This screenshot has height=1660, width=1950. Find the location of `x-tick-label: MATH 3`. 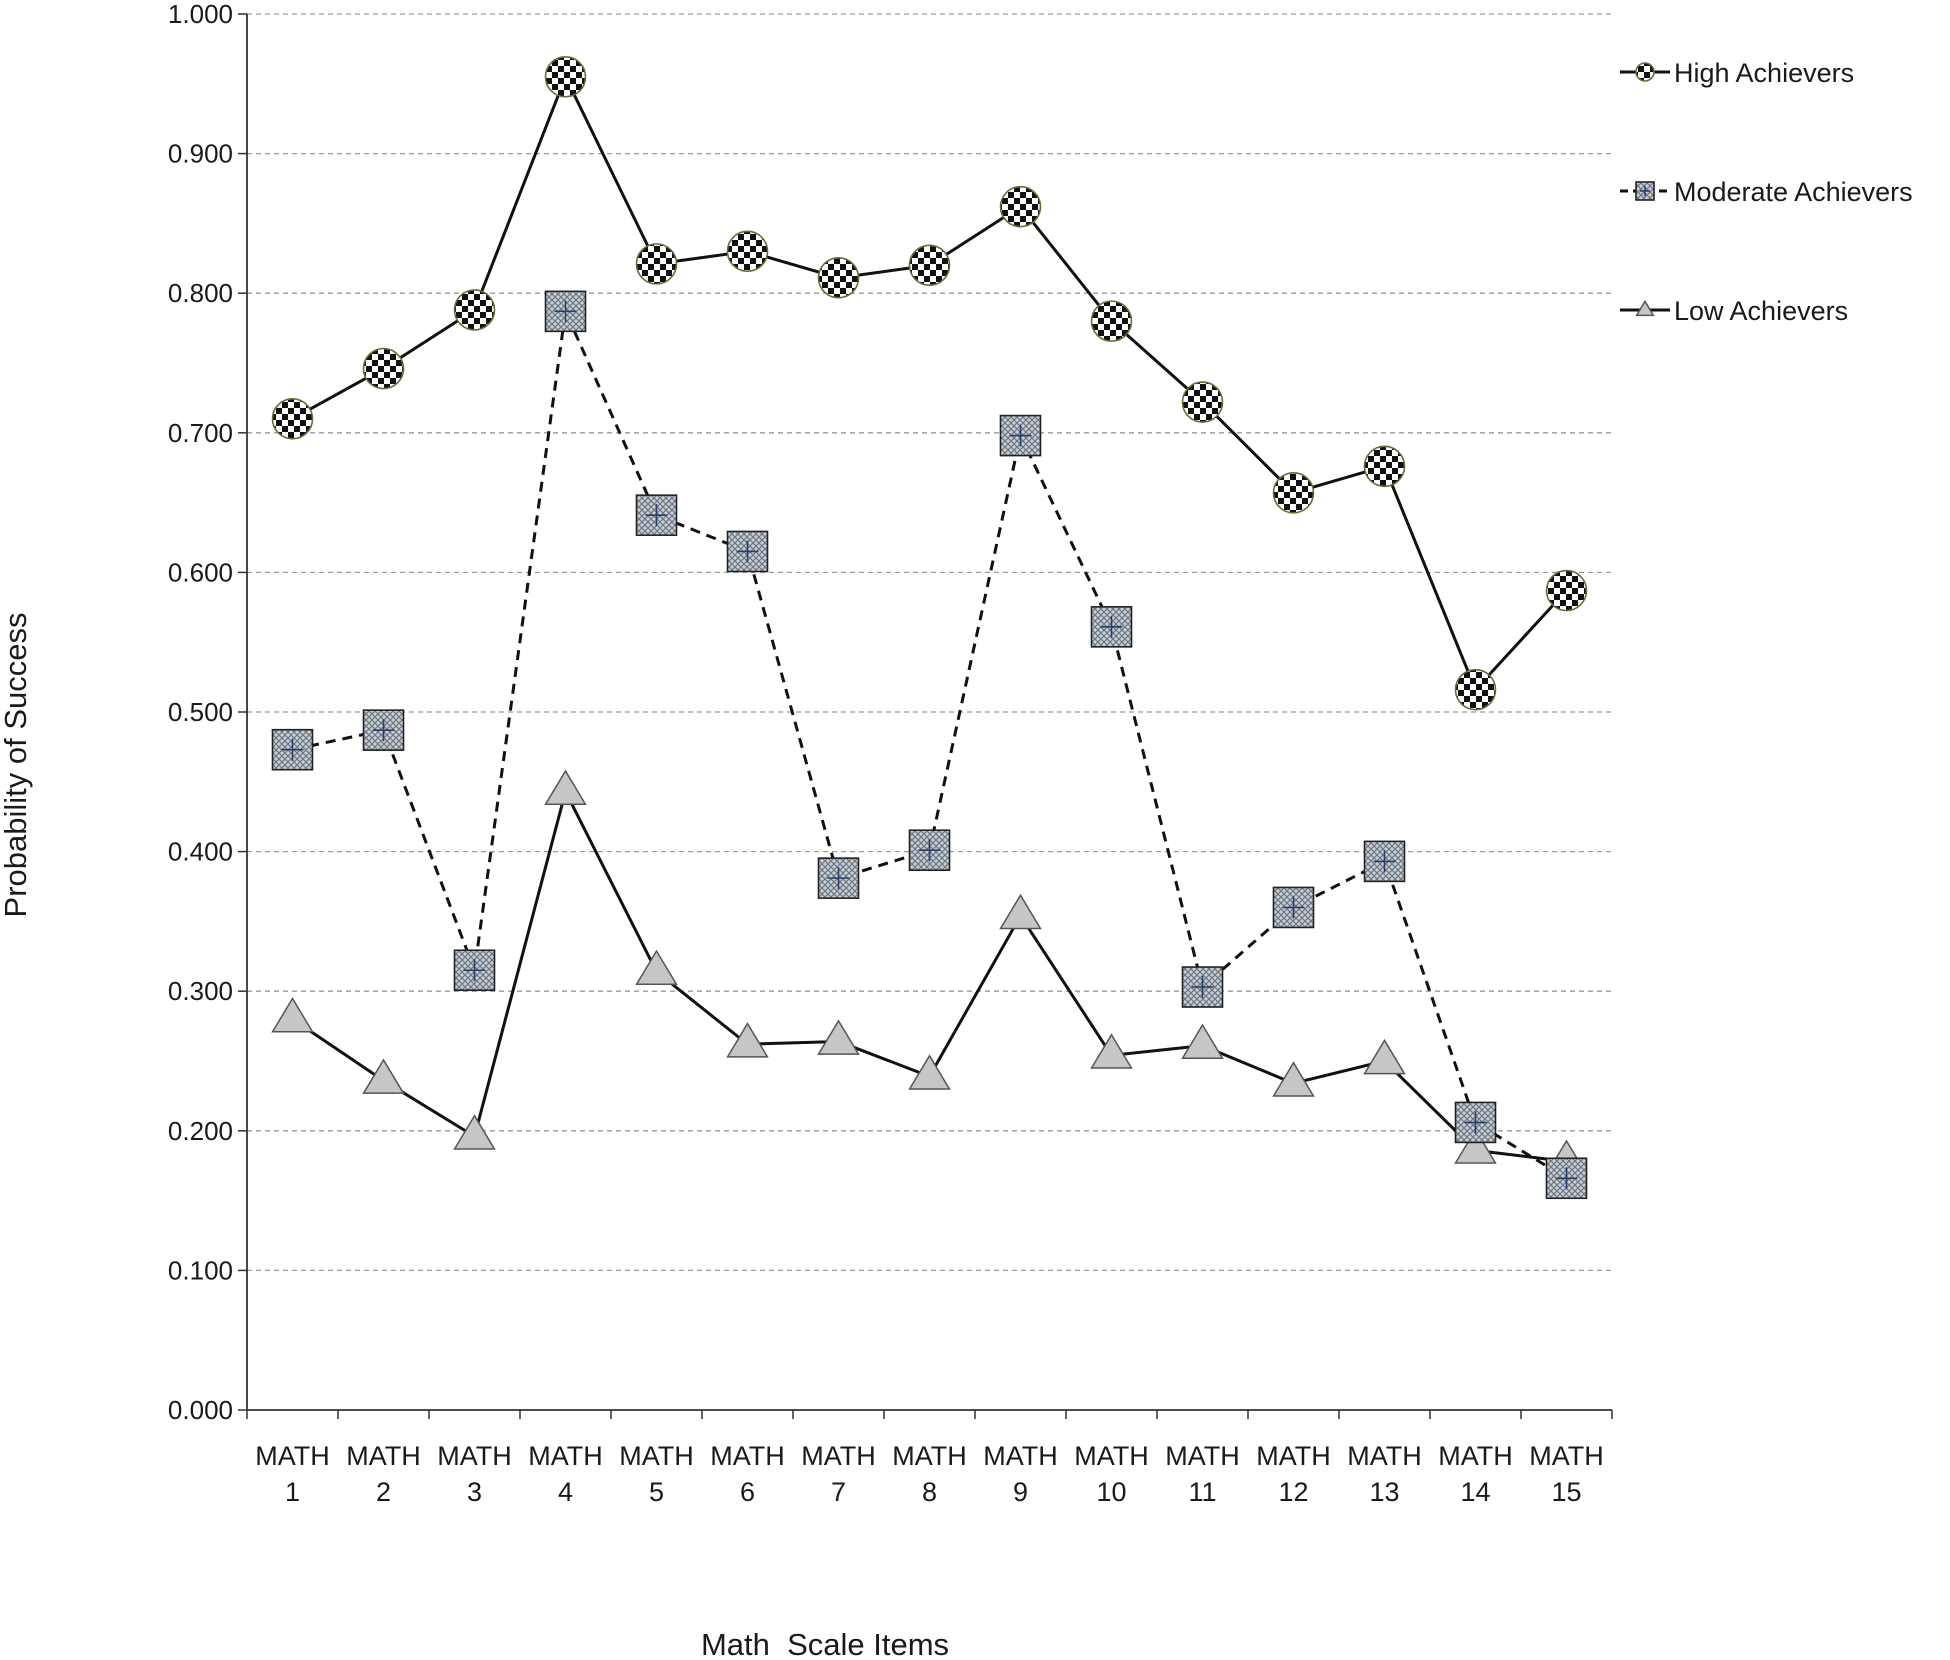

x-tick-label: MATH 3 is located at coordinates (474, 1474).